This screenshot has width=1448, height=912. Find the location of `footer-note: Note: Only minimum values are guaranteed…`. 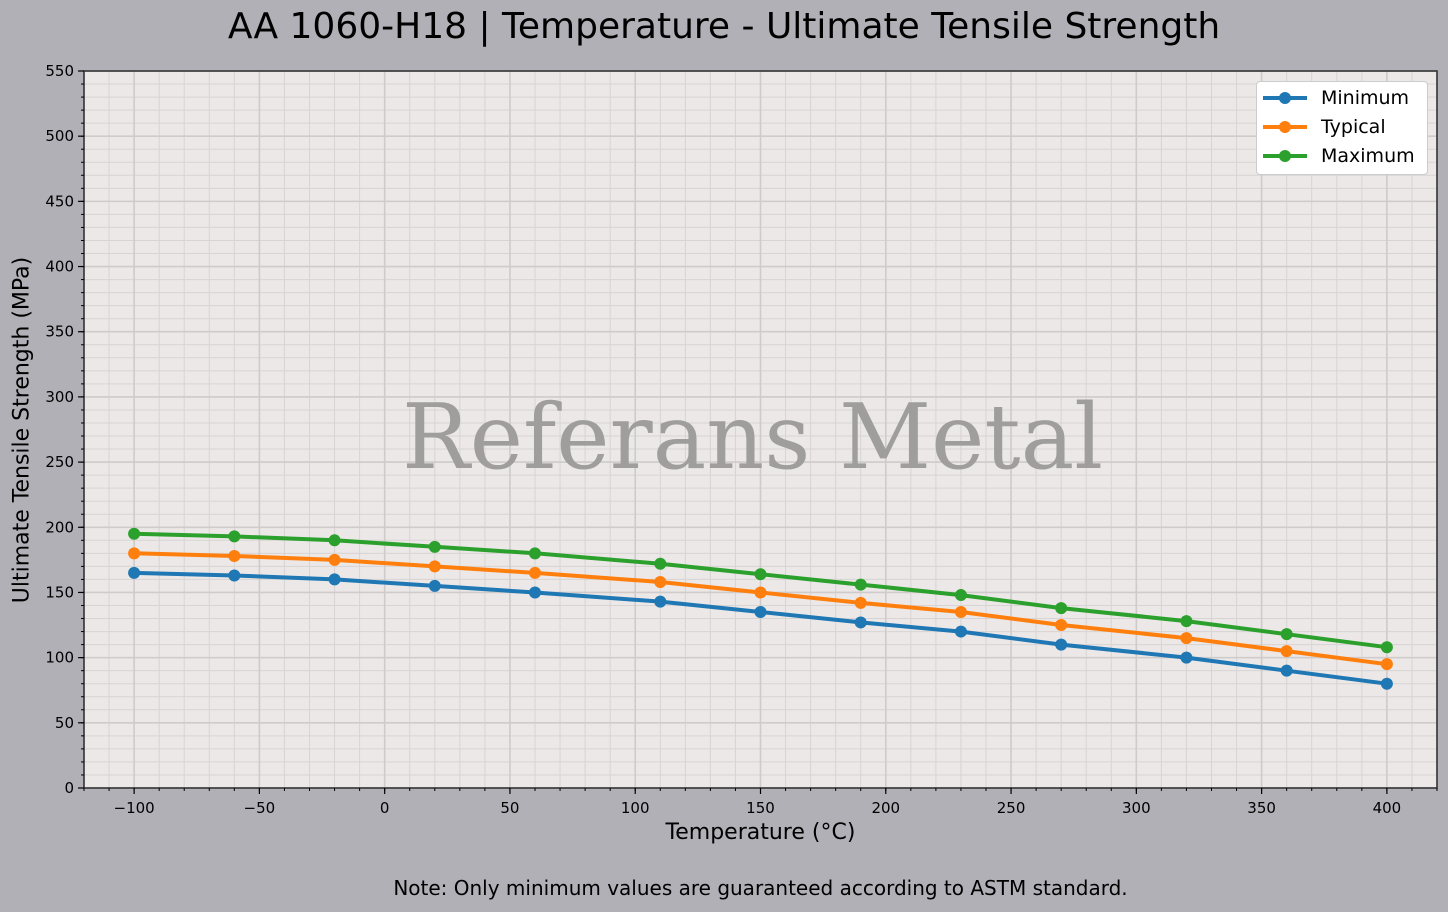

footer-note: Note: Only minimum values are guaranteed… is located at coordinates (760, 888).